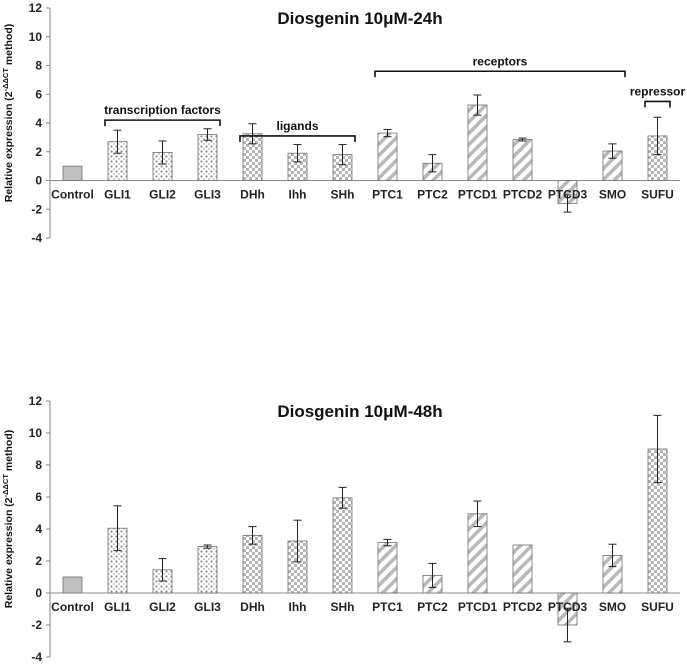 The width and height of the screenshot is (687, 665). What do you see at coordinates (359, 411) in the screenshot?
I see `chart-title: Diosgenin 10μM-48h` at bounding box center [359, 411].